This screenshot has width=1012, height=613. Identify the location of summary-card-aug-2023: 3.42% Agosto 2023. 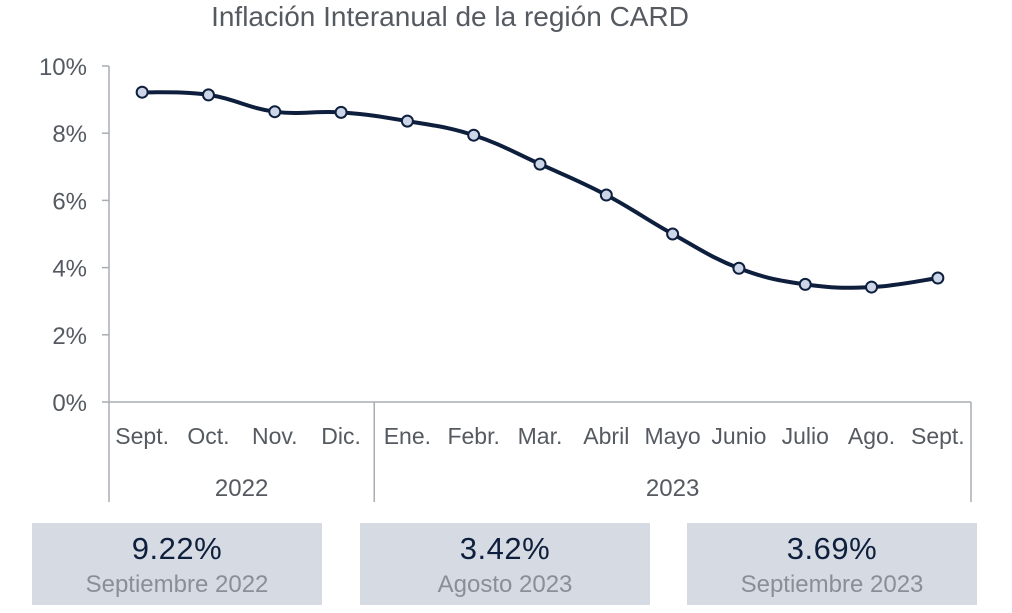
(505, 564).